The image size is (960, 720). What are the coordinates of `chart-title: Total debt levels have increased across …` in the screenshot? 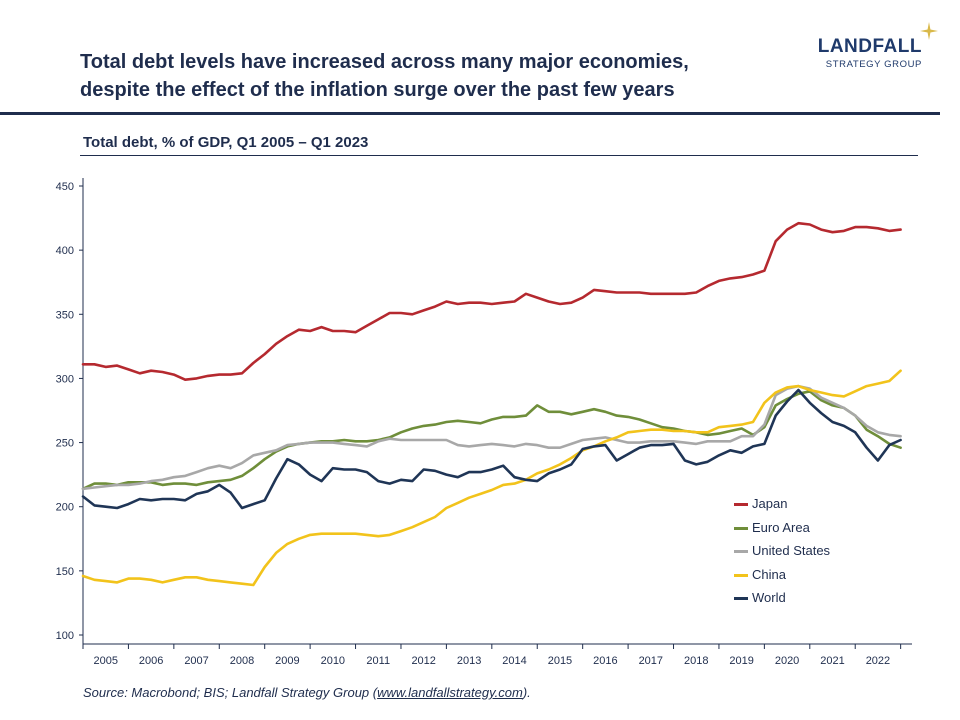 It's located at (440, 76).